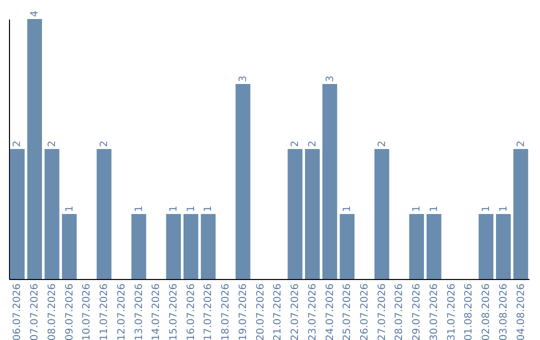 The image size is (540, 340). What do you see at coordinates (504, 312) in the screenshot?
I see `x-tick-label: 03.08.2026` at bounding box center [504, 312].